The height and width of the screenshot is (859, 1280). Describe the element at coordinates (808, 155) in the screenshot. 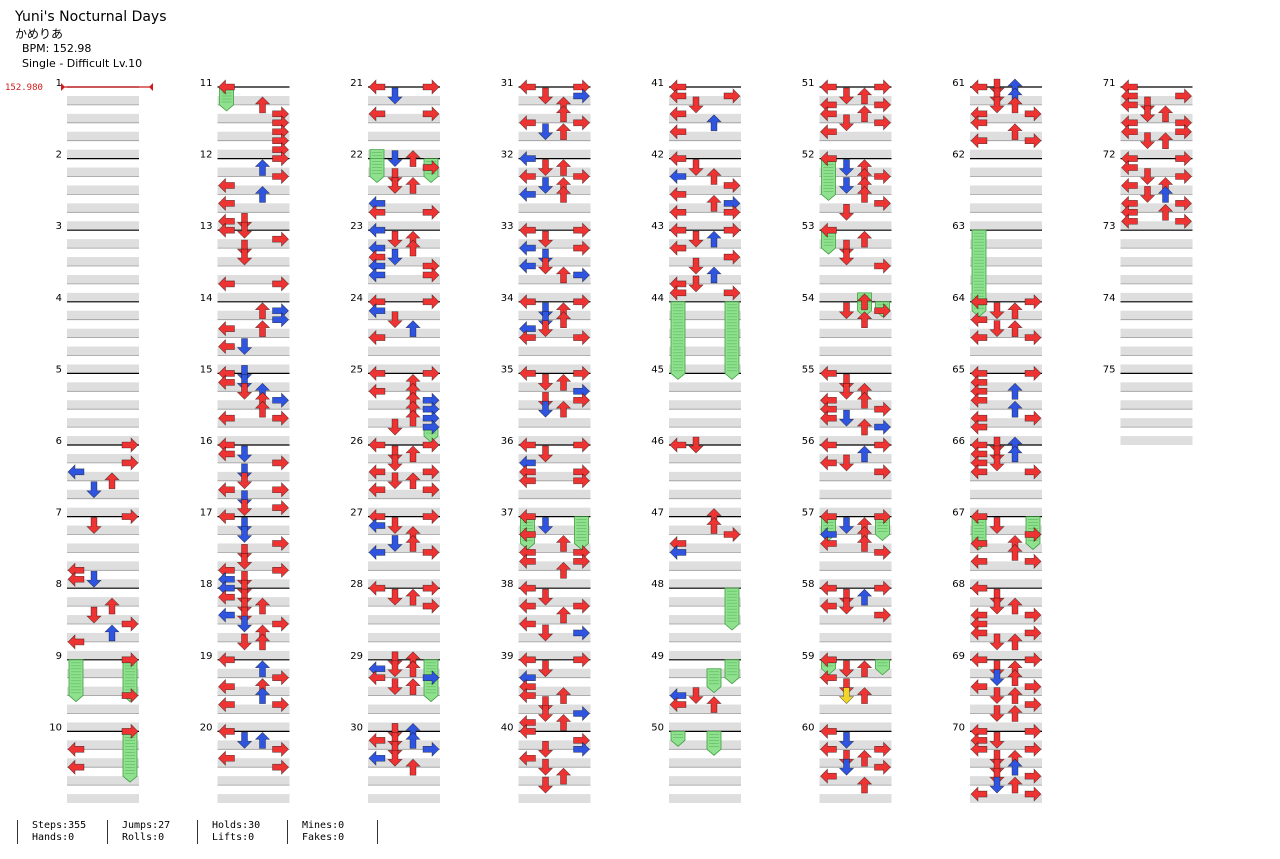

I see `measure-number: 52` at that location.